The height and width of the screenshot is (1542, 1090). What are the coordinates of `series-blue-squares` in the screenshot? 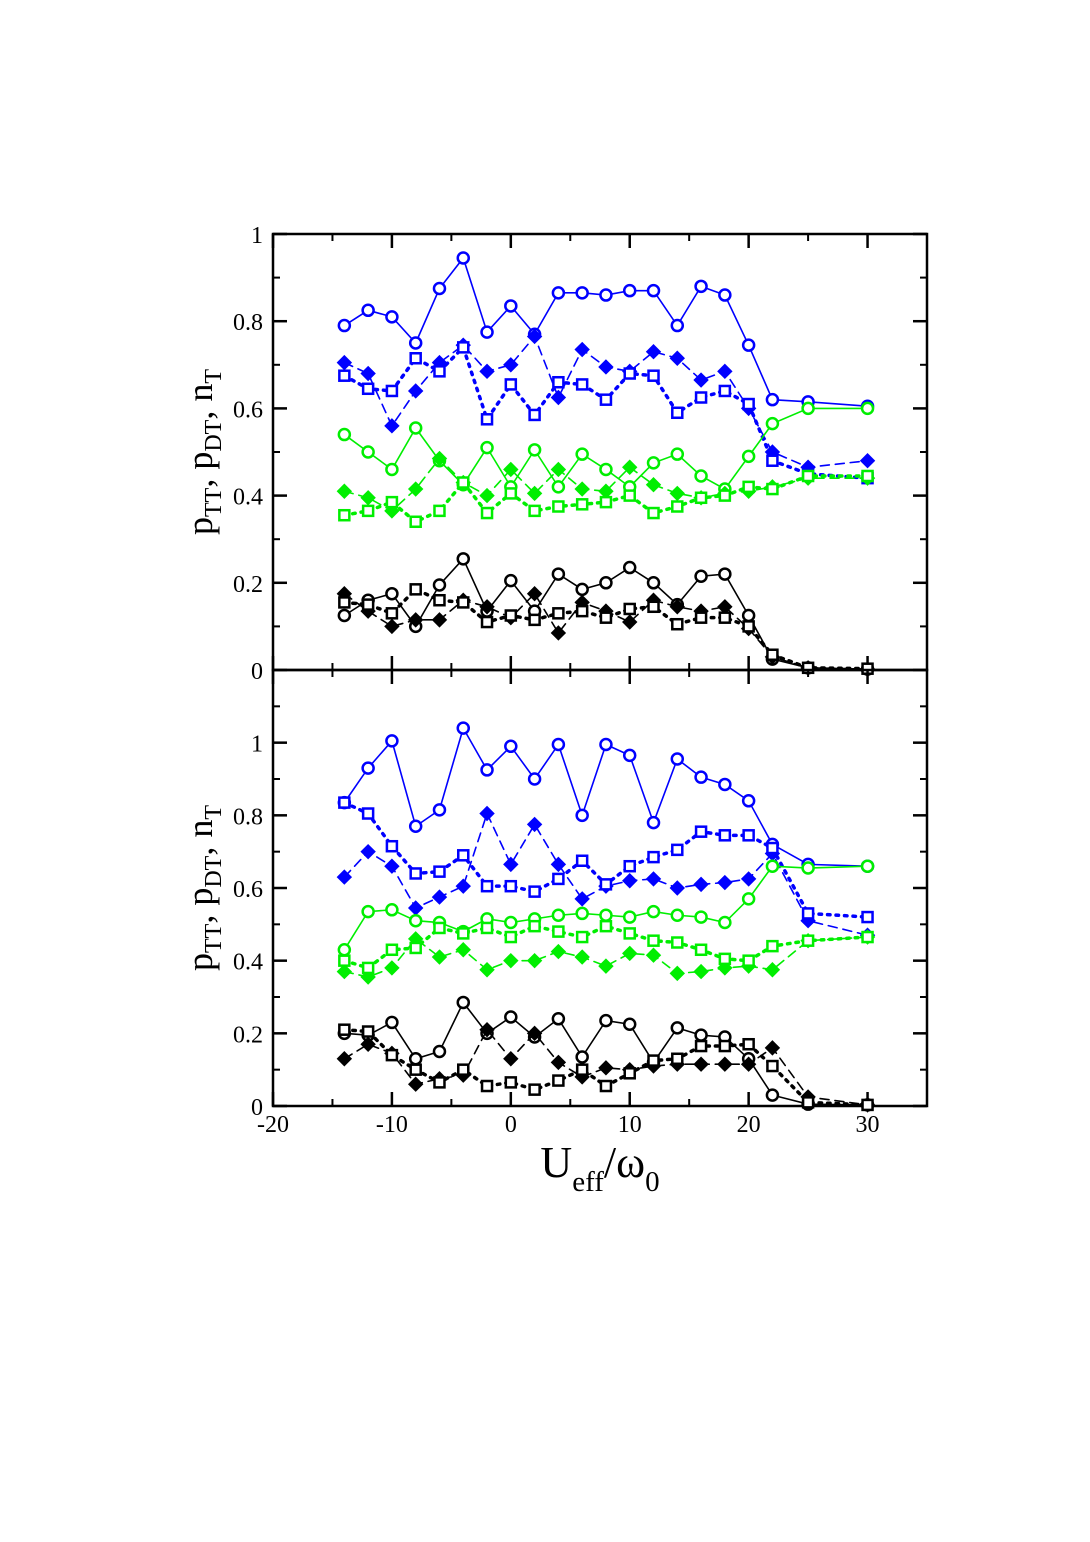 It's located at (606, 413).